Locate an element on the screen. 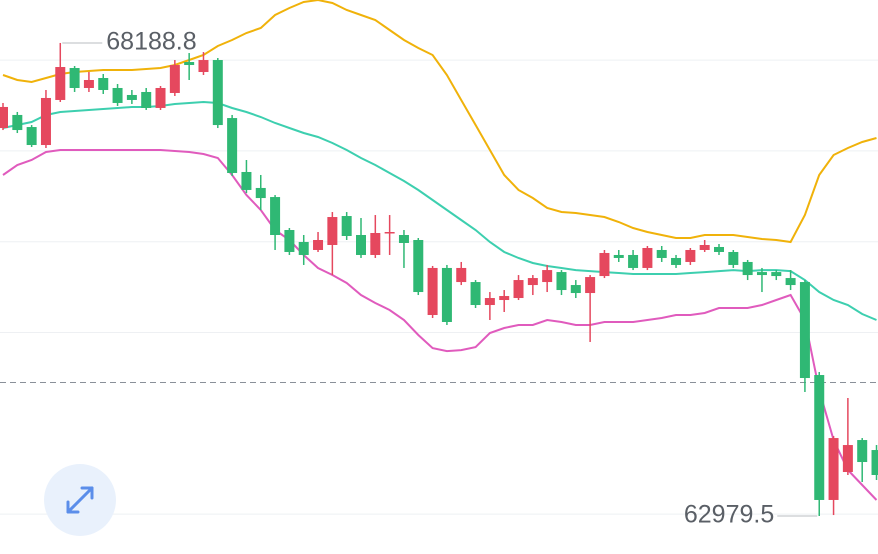  expand-button is located at coordinates (80, 500).